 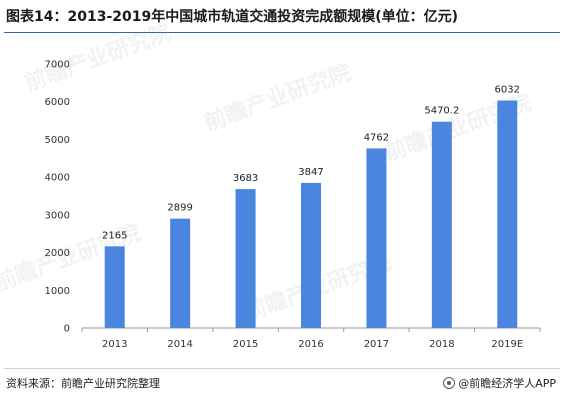 I want to click on x-tick-label: 2018, so click(x=441, y=344).